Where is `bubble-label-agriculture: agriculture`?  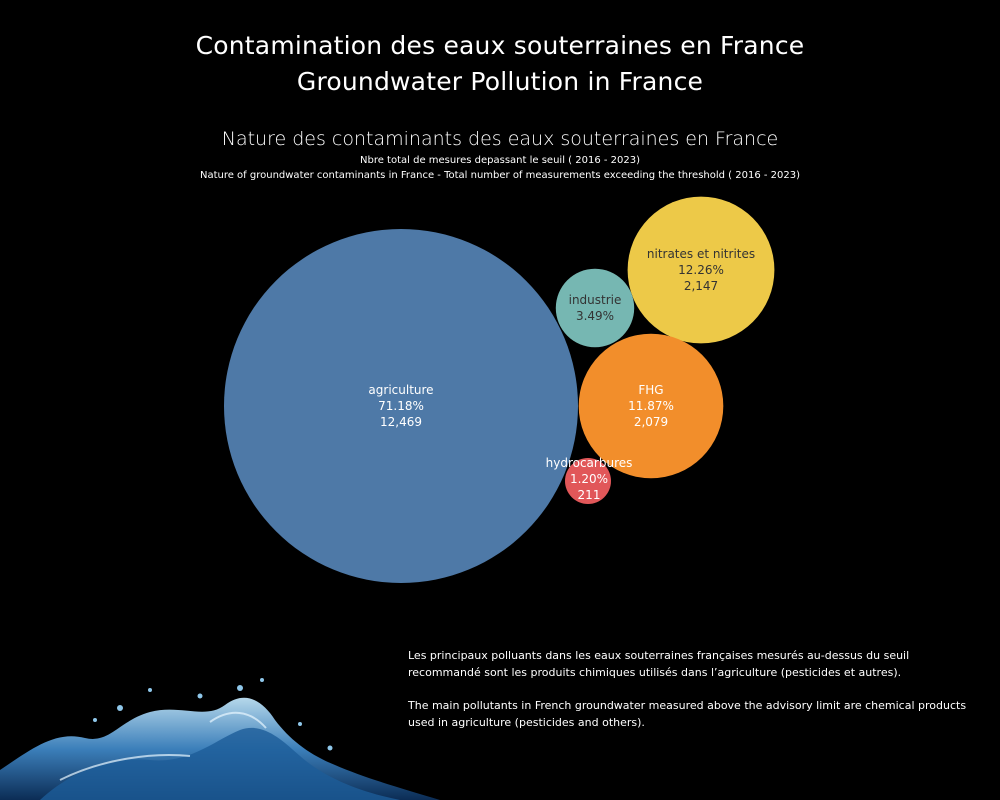 bubble-label-agriculture: agriculture is located at coordinates (400, 390).